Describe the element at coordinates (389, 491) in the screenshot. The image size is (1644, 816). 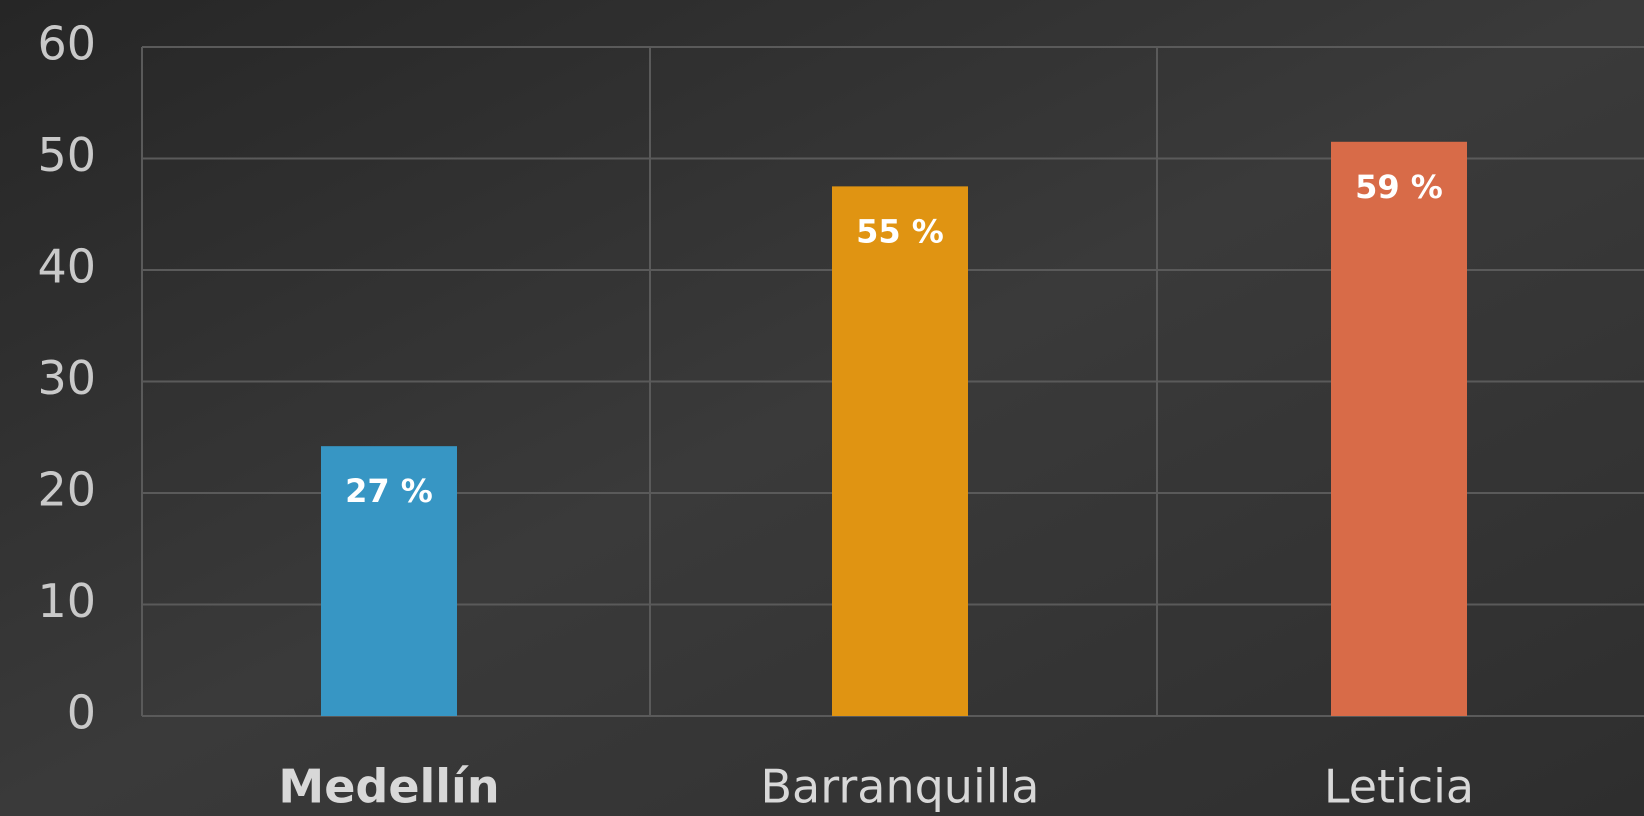
I see `data-label: 27 %` at that location.